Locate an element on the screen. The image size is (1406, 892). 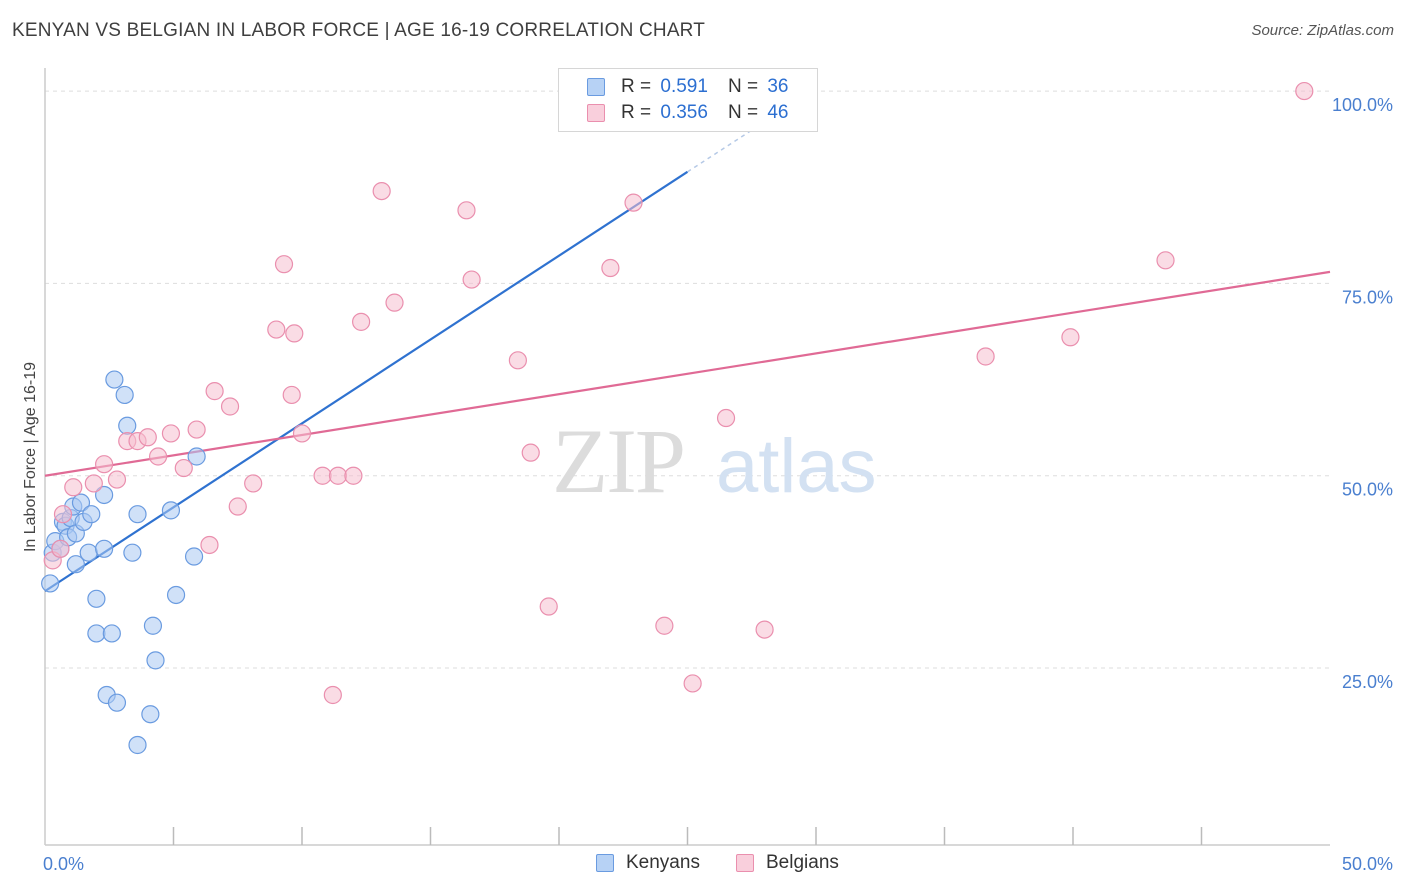
belgians-legend-label: Belgians is located at coordinates (802, 862).